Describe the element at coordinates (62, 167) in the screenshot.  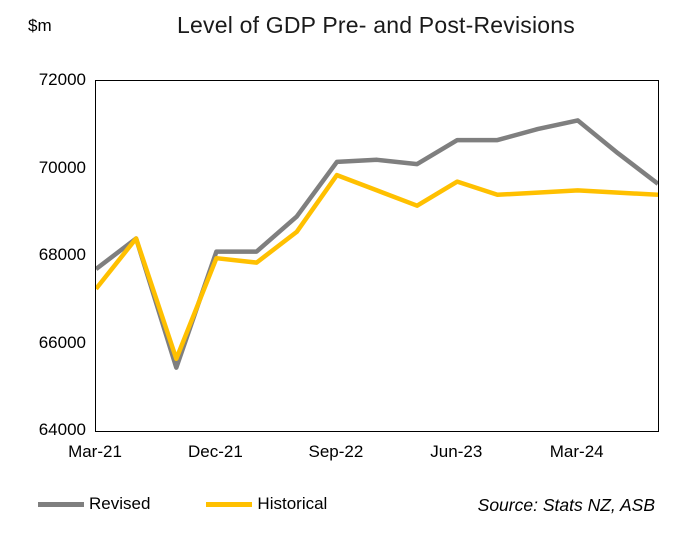
I see `y-tick-label-70000: 70000` at that location.